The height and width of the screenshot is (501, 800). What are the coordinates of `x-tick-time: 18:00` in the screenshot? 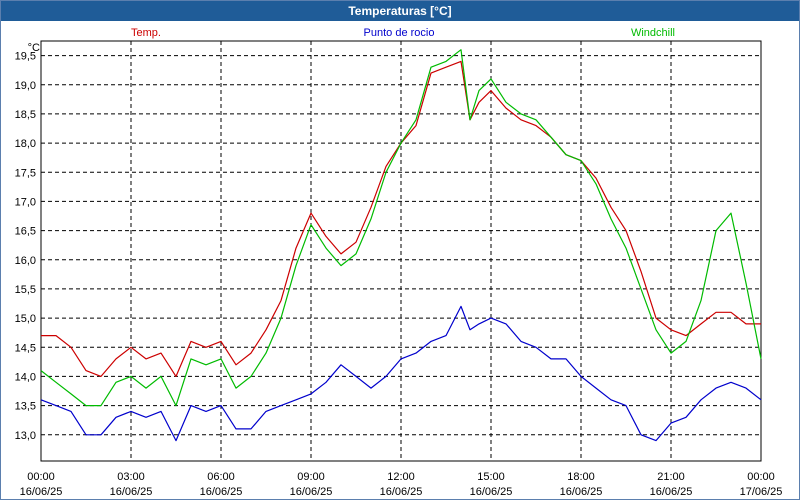 It's located at (581, 477).